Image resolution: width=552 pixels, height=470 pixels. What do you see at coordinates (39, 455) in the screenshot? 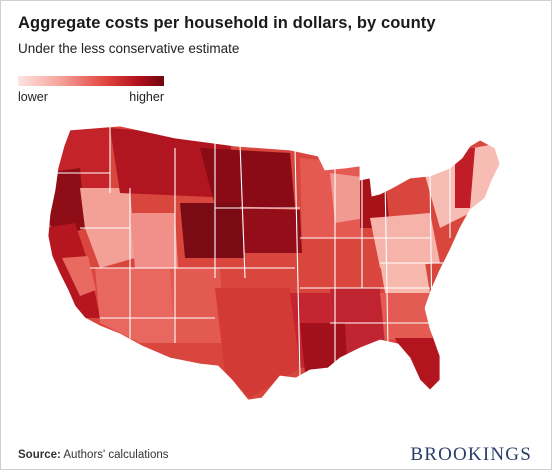
I see `source-label: Source:` at bounding box center [39, 455].